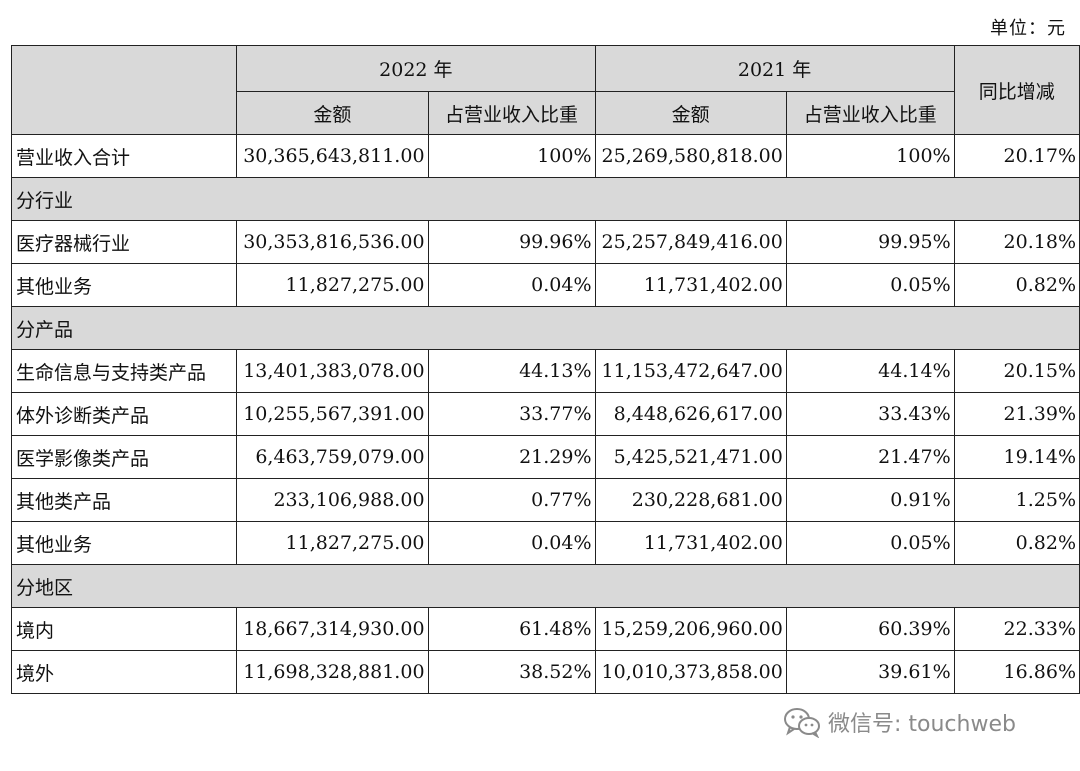 This screenshot has height=771, width=1080. What do you see at coordinates (1016, 371) in the screenshot?
I see `yoy-cell: 20.15%` at bounding box center [1016, 371].